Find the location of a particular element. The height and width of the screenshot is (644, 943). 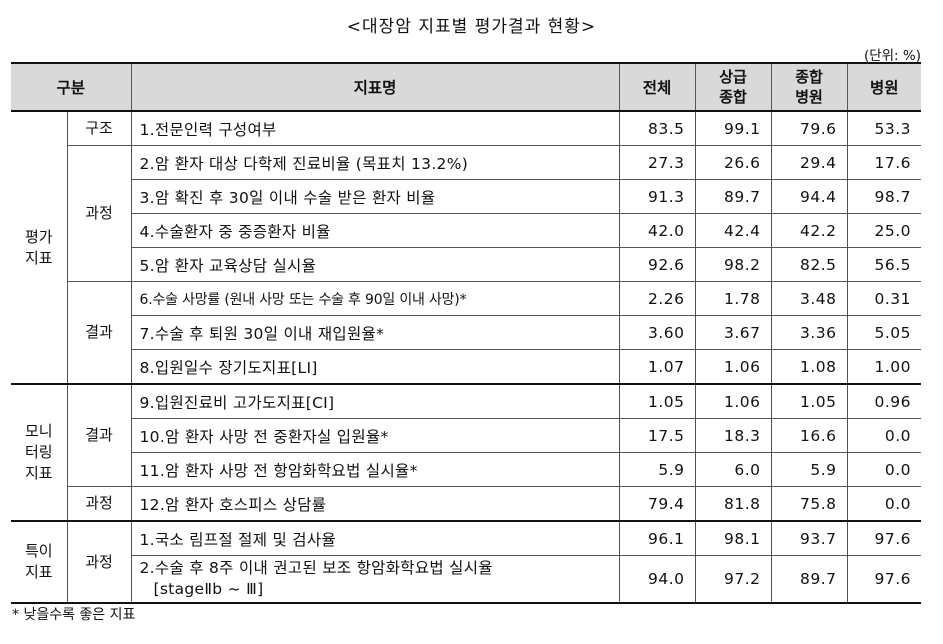

value-total: 96.1 is located at coordinates (657, 538).